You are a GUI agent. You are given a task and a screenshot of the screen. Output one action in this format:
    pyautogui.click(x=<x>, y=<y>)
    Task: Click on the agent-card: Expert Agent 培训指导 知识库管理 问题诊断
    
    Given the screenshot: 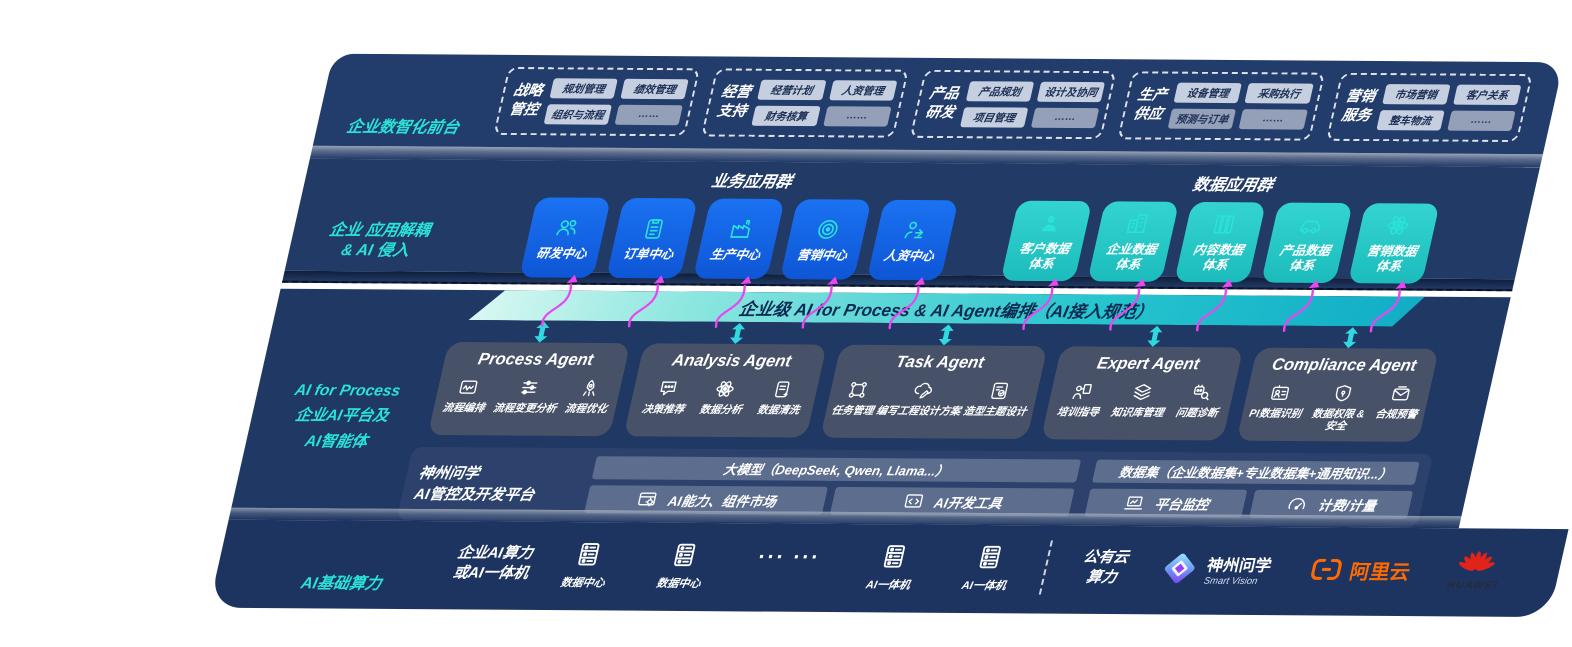 What is the action you would take?
    pyautogui.click(x=1142, y=383)
    